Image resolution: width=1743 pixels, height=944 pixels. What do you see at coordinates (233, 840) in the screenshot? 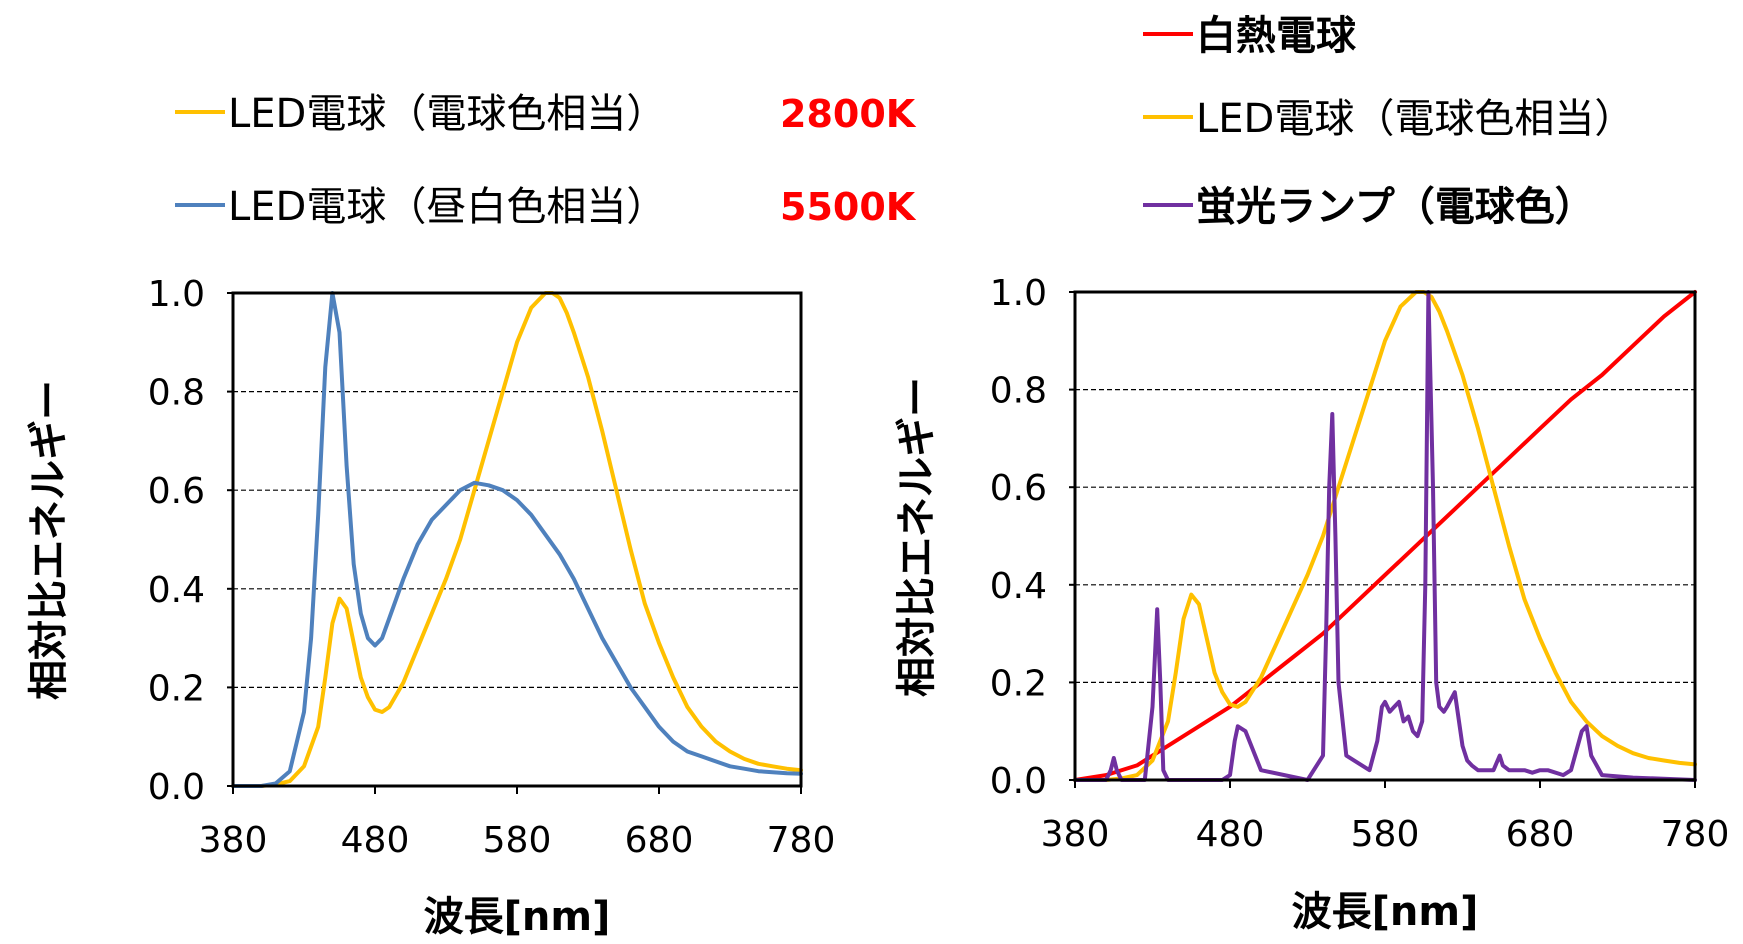
I see `left-x-tick-label-0: 380` at bounding box center [233, 840].